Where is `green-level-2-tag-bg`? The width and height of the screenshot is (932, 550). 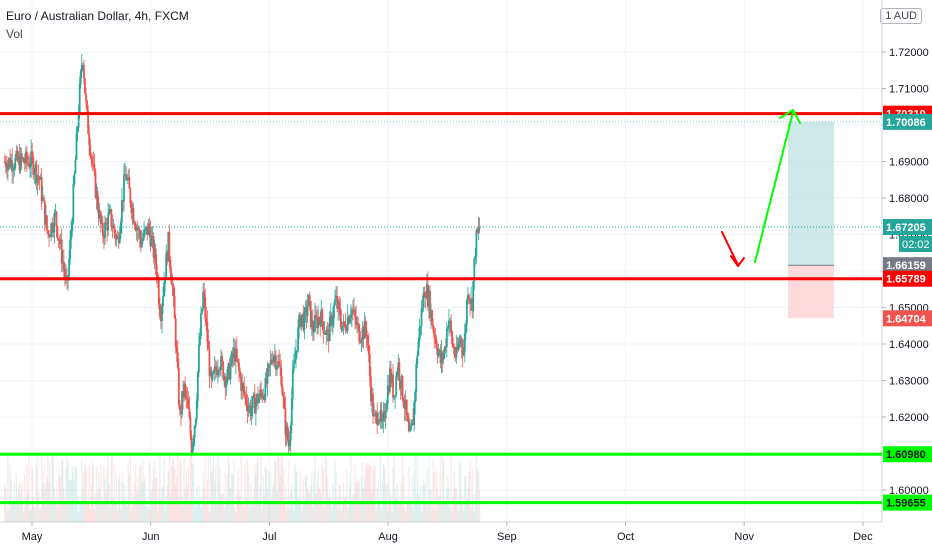
green-level-2-tag-bg is located at coordinates (907, 502).